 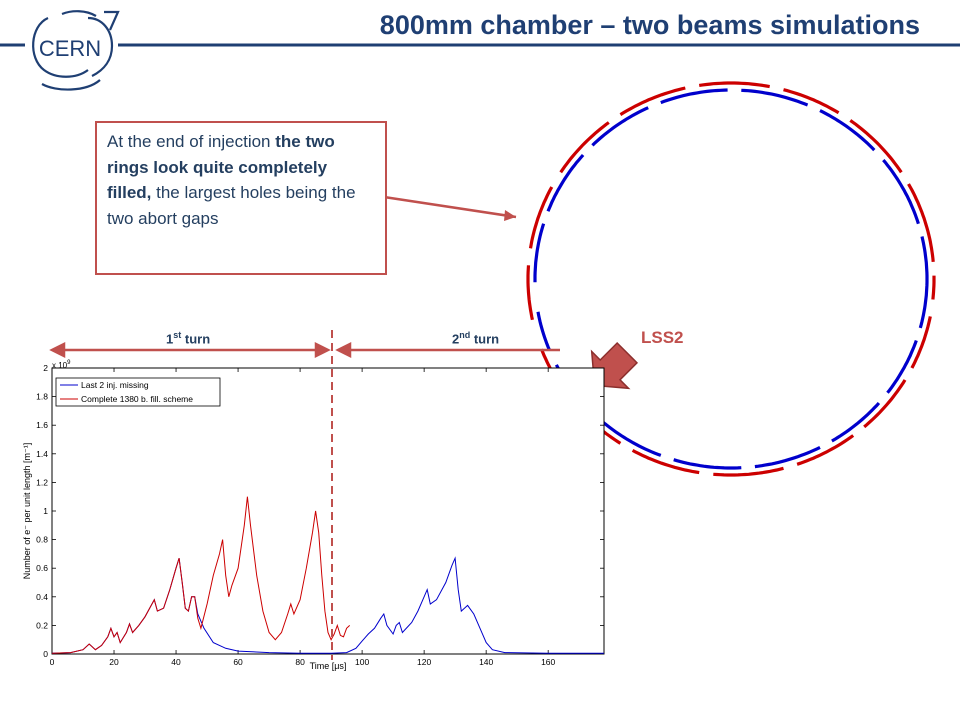 What do you see at coordinates (42, 540) in the screenshot?
I see `y-tick-label: 0.8` at bounding box center [42, 540].